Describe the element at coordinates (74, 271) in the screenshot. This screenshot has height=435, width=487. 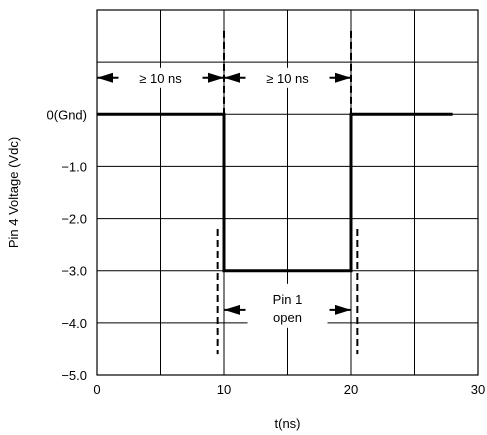
I see `y-tick-label: −3.0` at that location.